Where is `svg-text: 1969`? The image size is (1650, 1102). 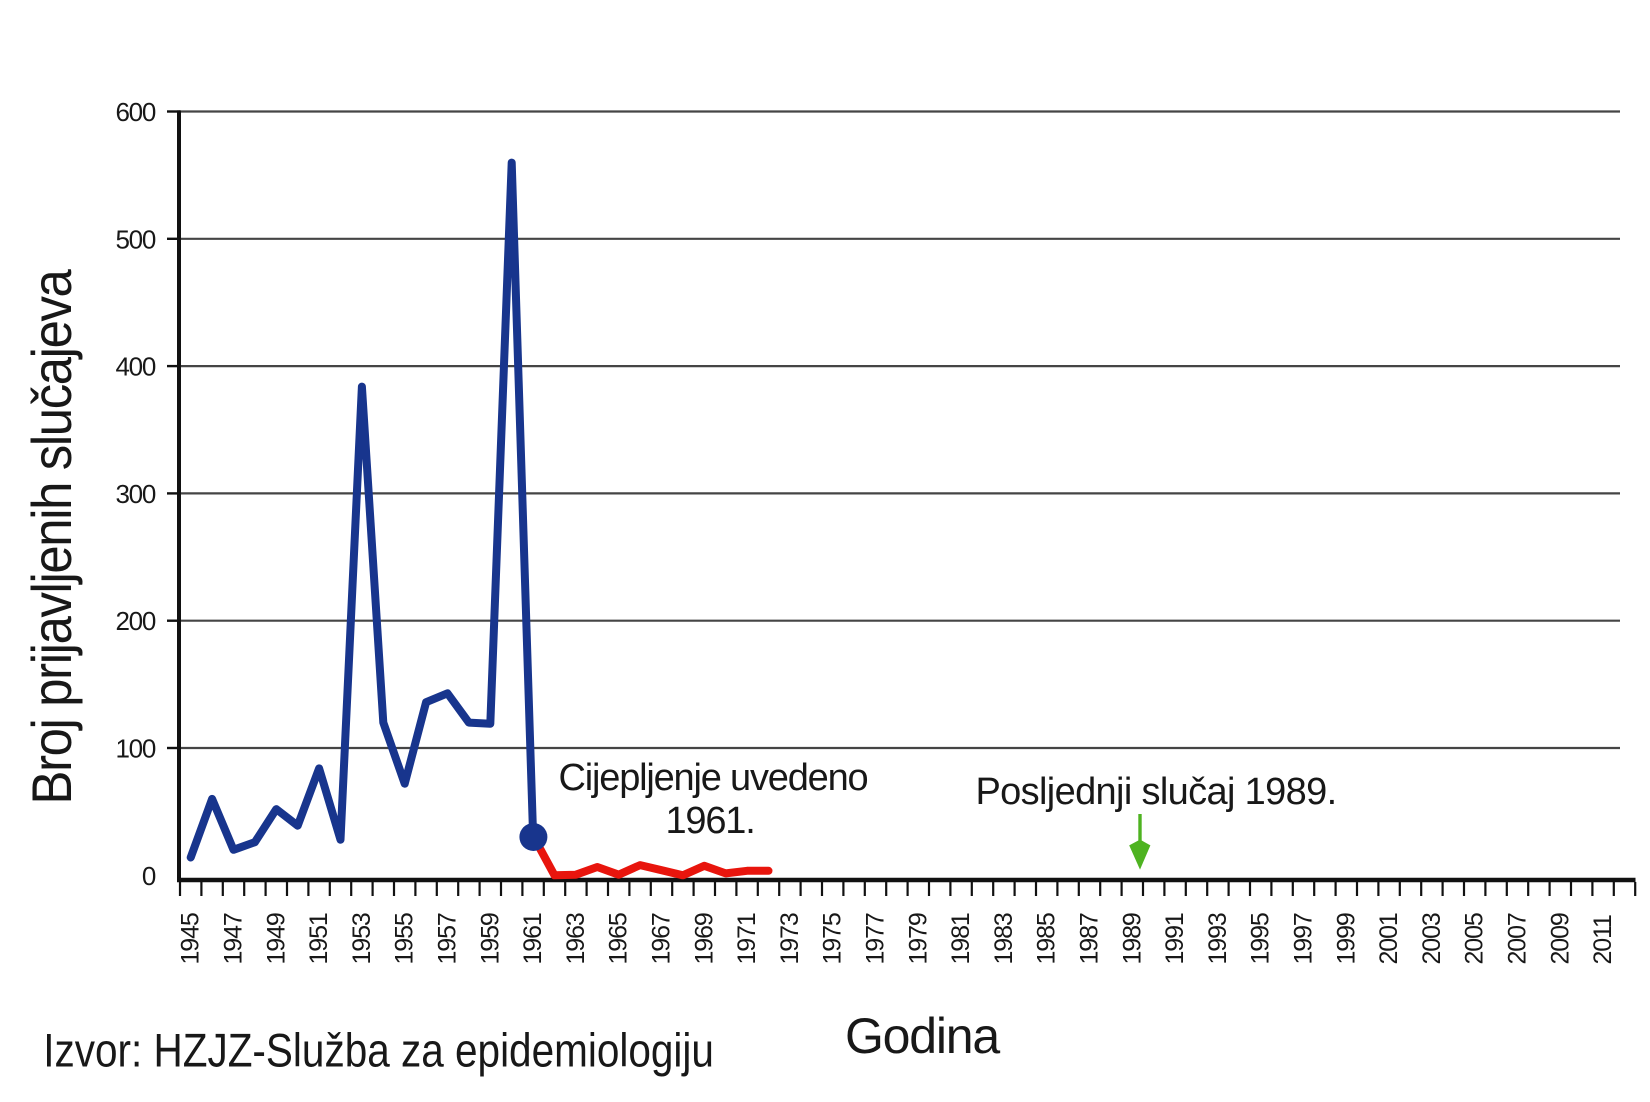 svg-text: 1969 is located at coordinates (704, 938).